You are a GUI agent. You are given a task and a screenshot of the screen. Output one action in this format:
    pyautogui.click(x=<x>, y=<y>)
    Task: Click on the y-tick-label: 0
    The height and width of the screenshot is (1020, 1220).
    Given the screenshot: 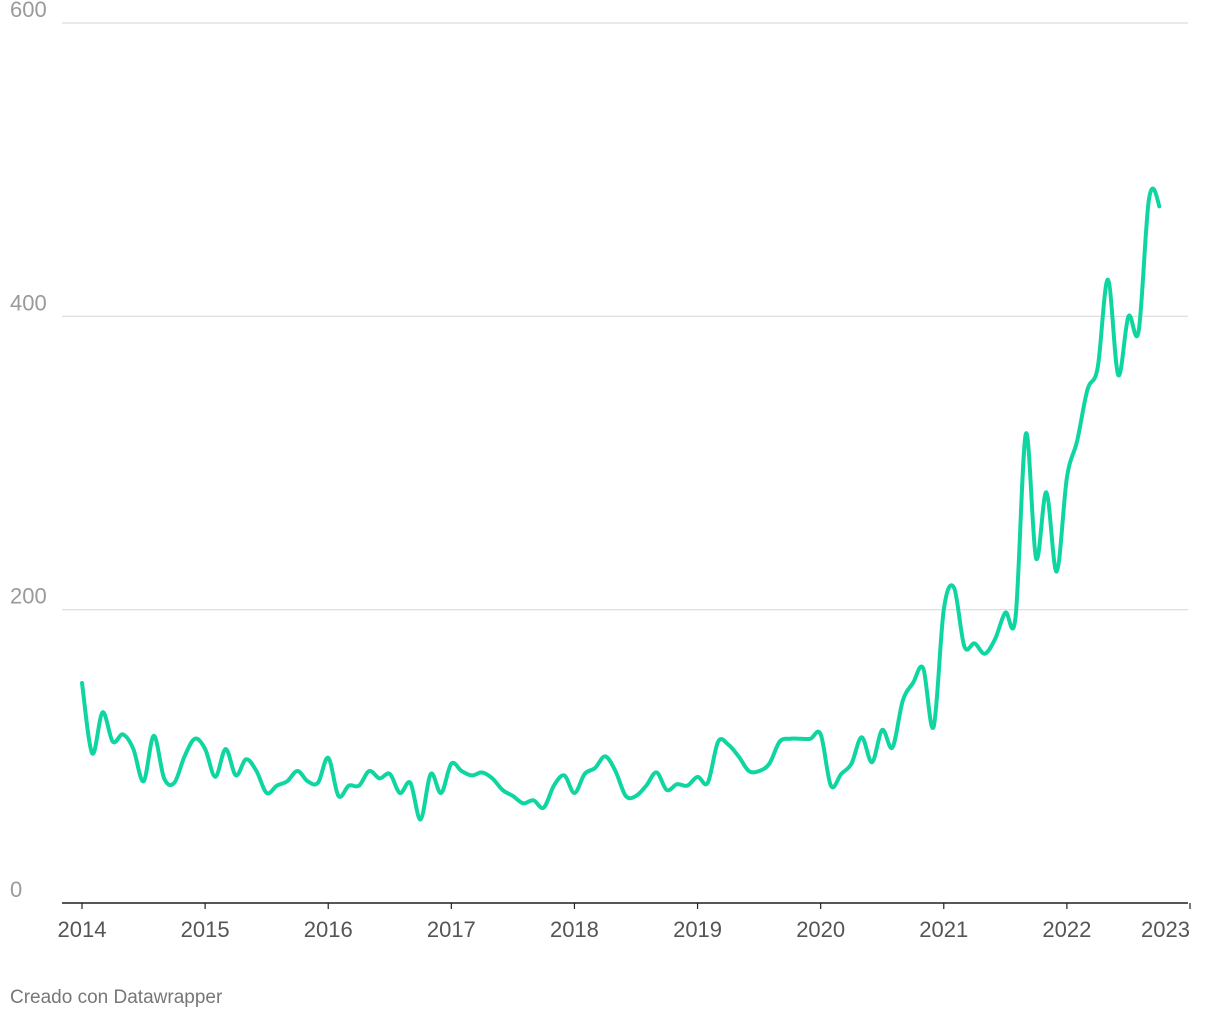 What is the action you would take?
    pyautogui.click(x=16, y=889)
    